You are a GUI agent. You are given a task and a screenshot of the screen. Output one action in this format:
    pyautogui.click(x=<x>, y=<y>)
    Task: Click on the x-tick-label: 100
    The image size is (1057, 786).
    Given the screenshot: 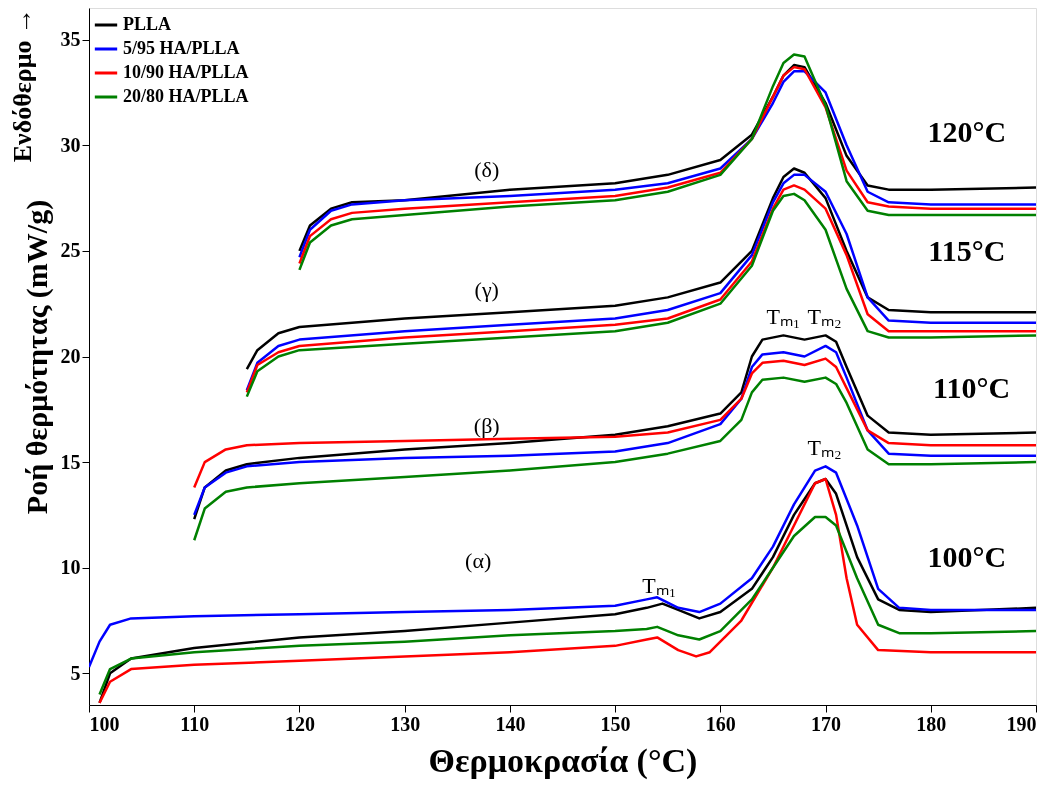 What is the action you would take?
    pyautogui.click(x=104, y=723)
    